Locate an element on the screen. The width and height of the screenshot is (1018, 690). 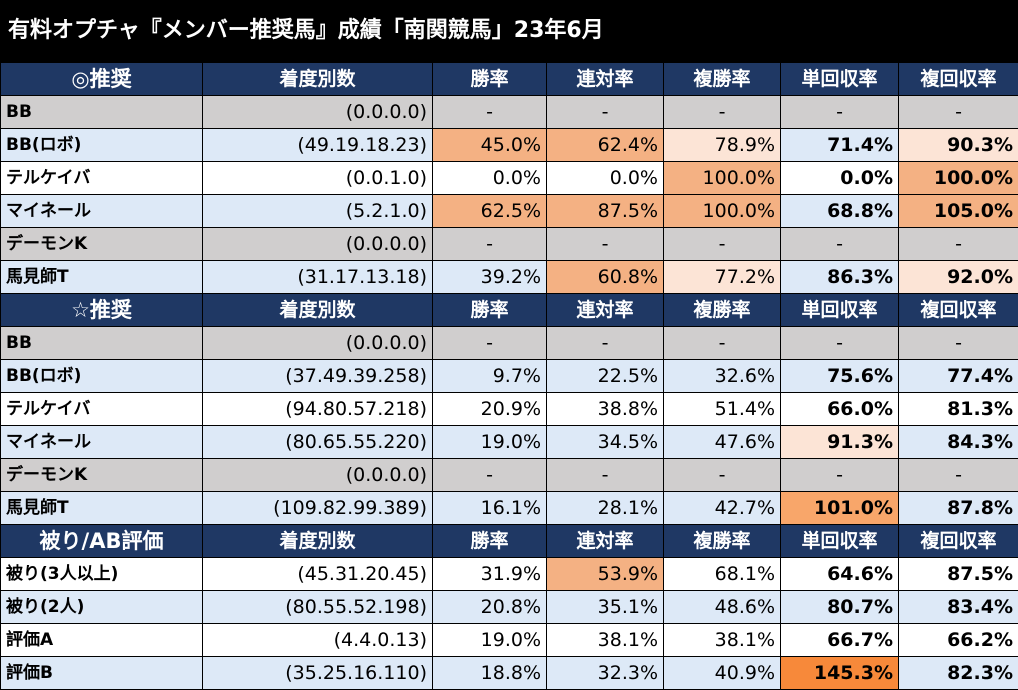
row-place2: 22.5% is located at coordinates (605, 376).